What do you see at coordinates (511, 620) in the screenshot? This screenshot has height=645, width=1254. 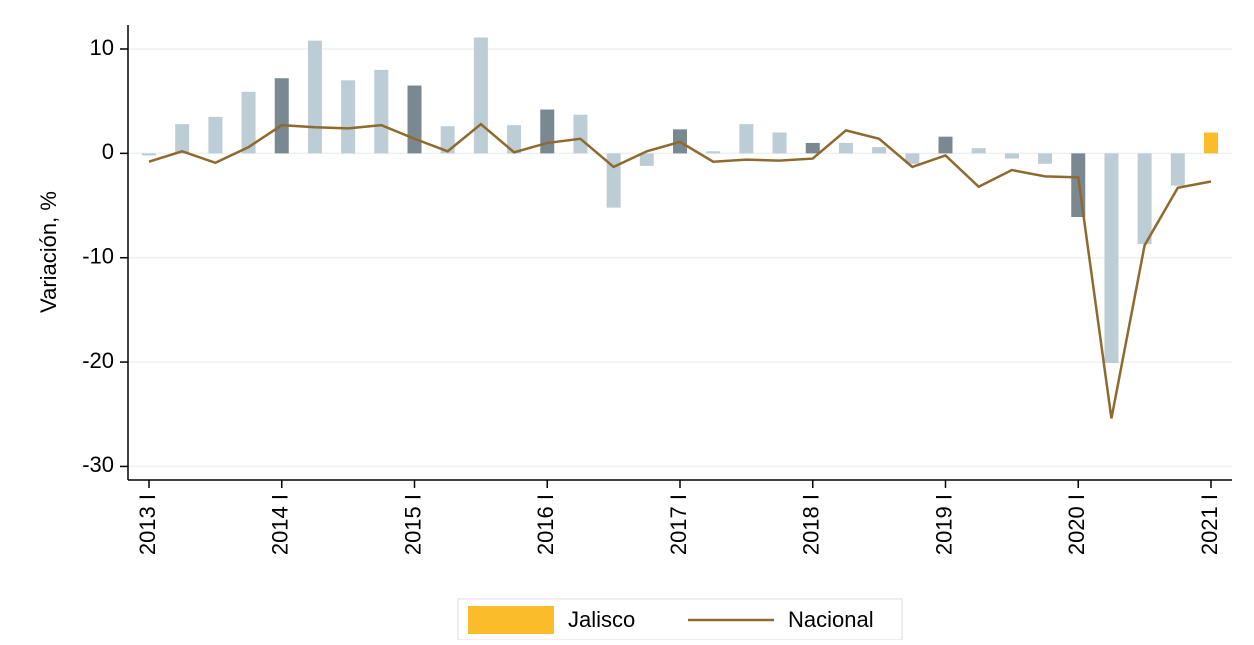 I see `legend-swatch` at bounding box center [511, 620].